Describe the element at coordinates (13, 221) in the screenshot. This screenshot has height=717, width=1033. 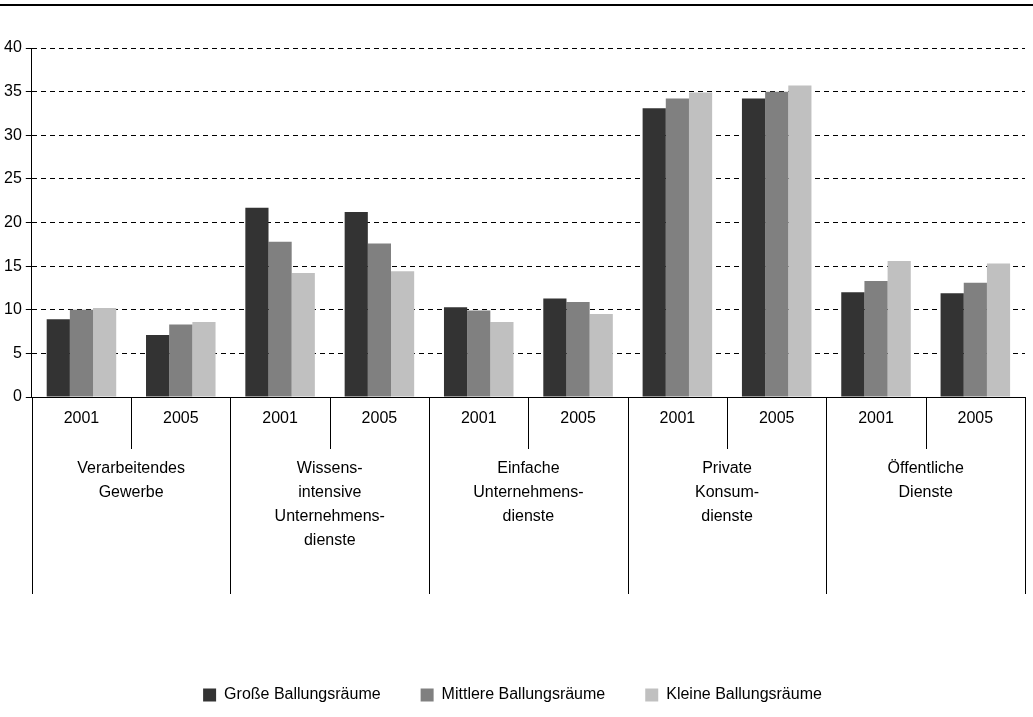
I see `y-tick-label: 20` at that location.